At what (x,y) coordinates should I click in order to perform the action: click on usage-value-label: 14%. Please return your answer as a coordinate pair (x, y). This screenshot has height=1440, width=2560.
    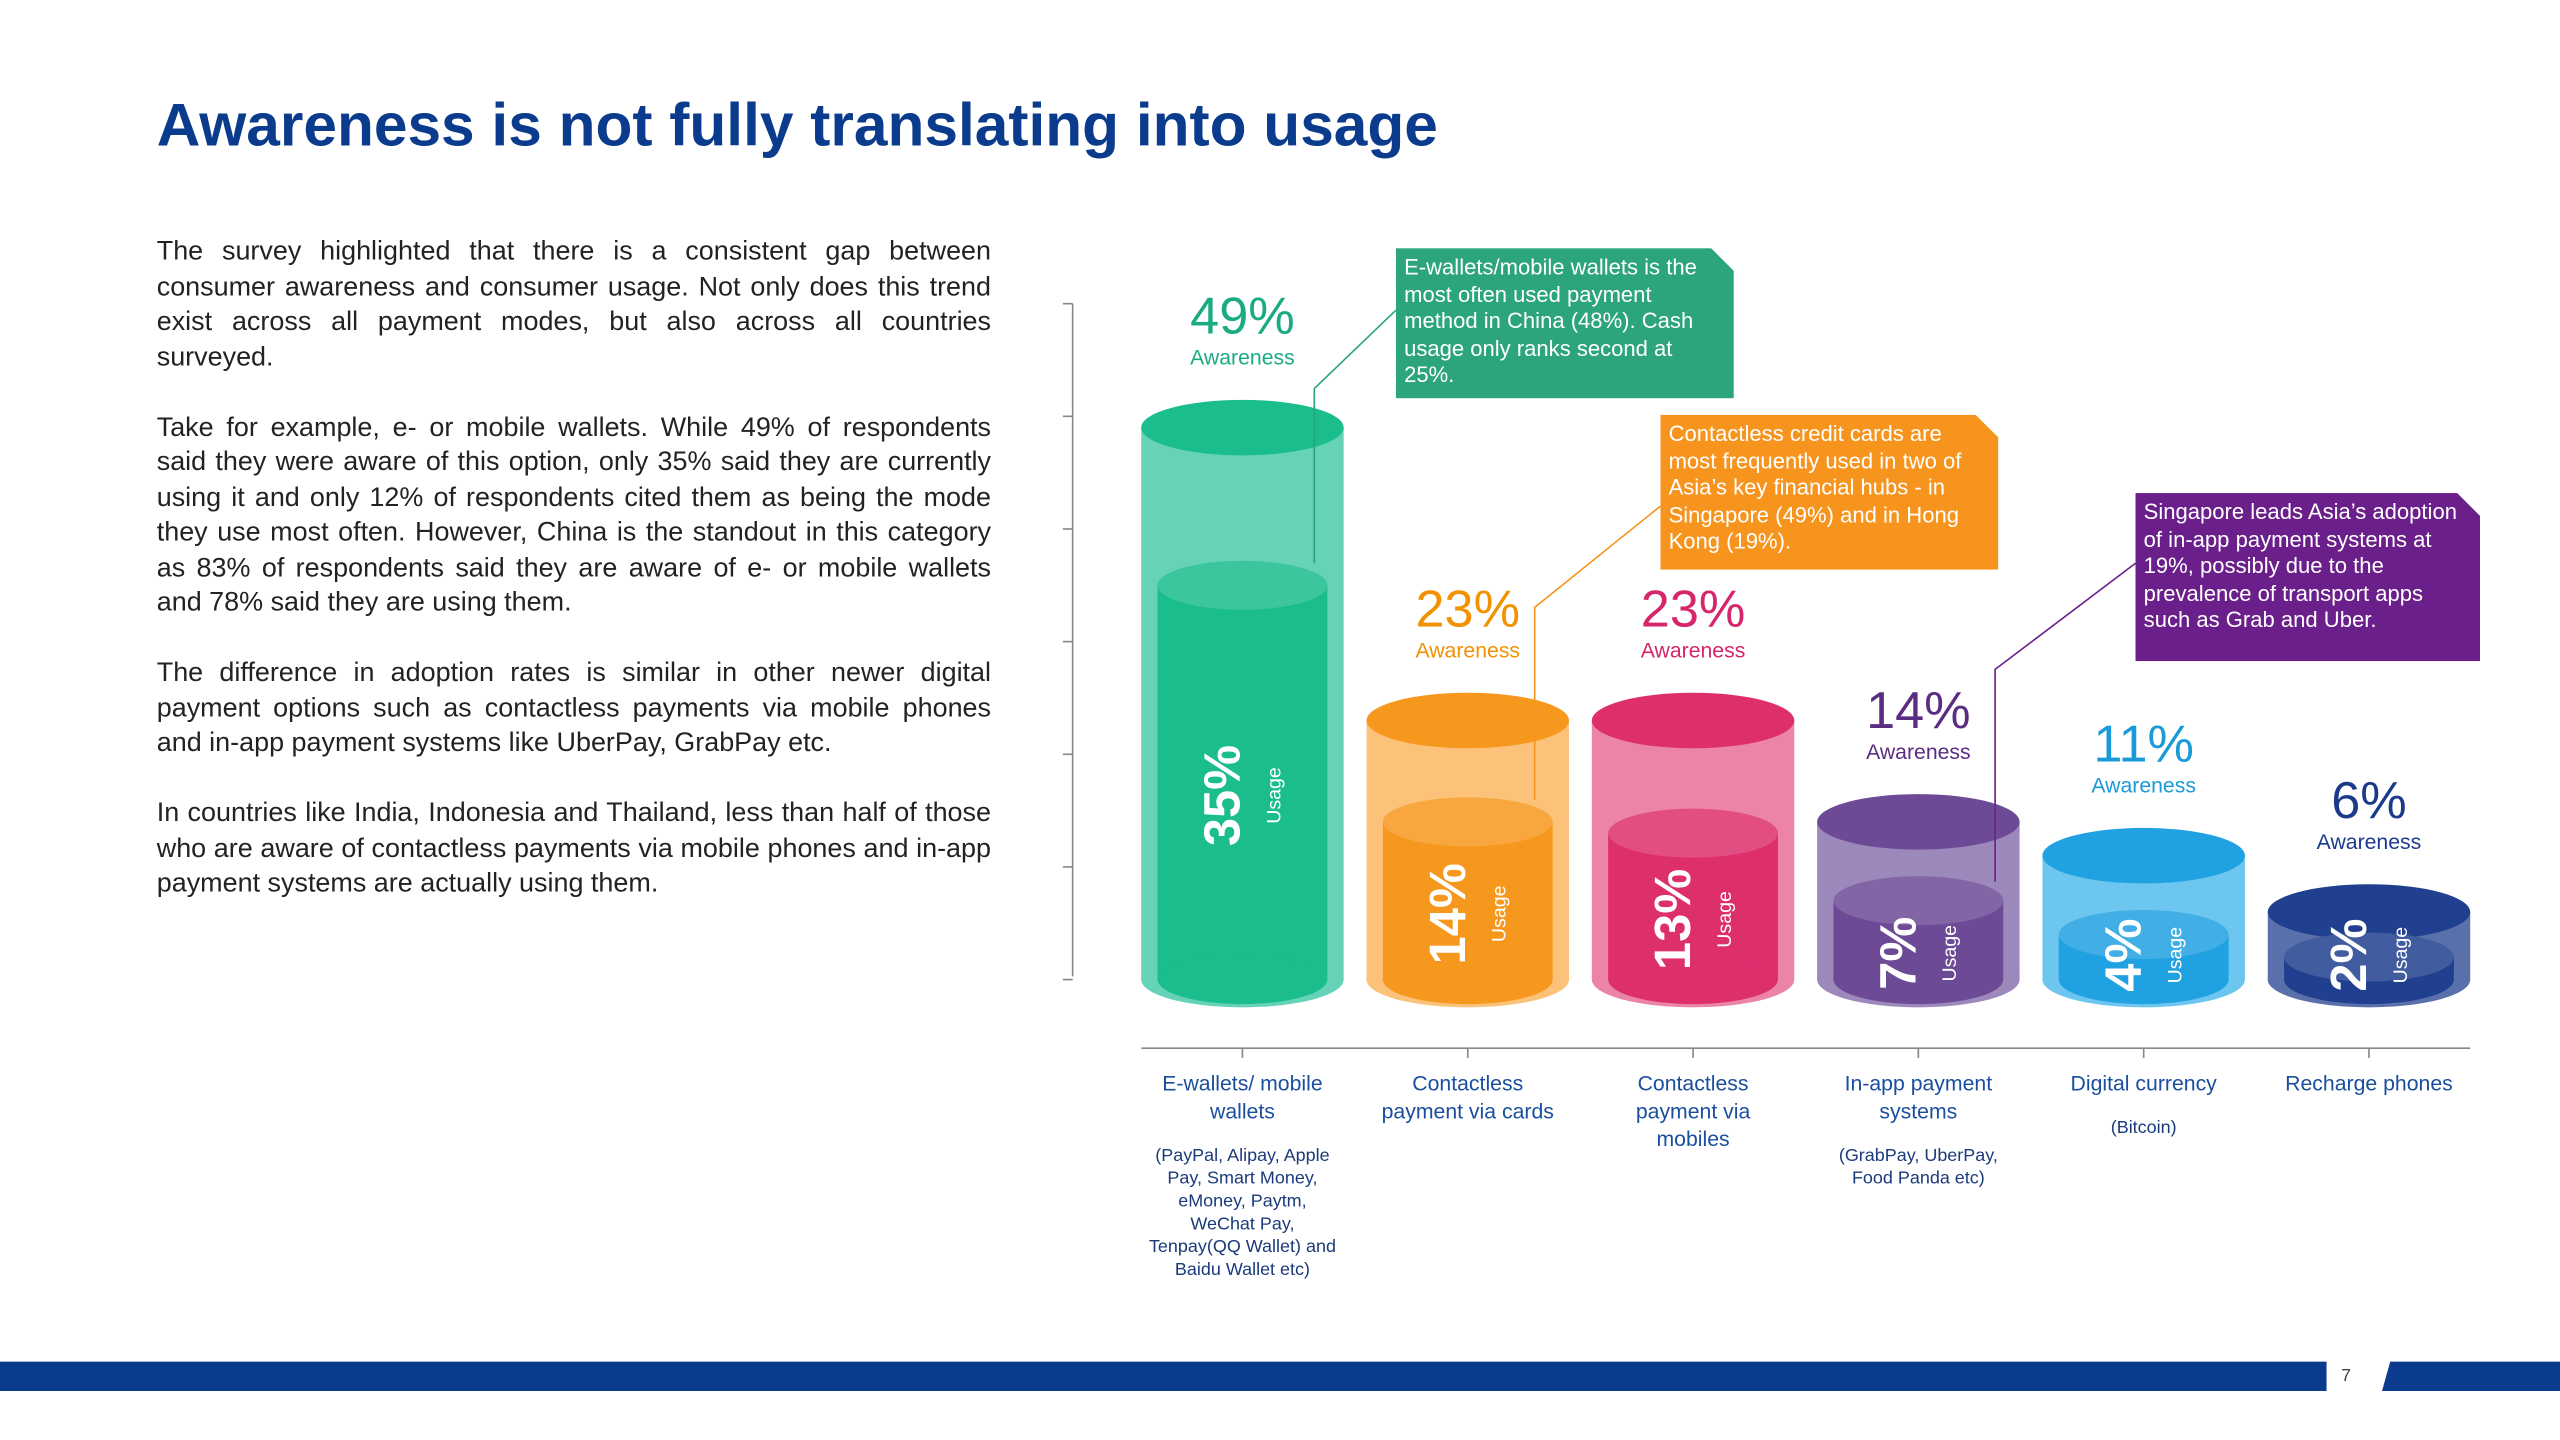
    Looking at the image, I should click on (1447, 913).